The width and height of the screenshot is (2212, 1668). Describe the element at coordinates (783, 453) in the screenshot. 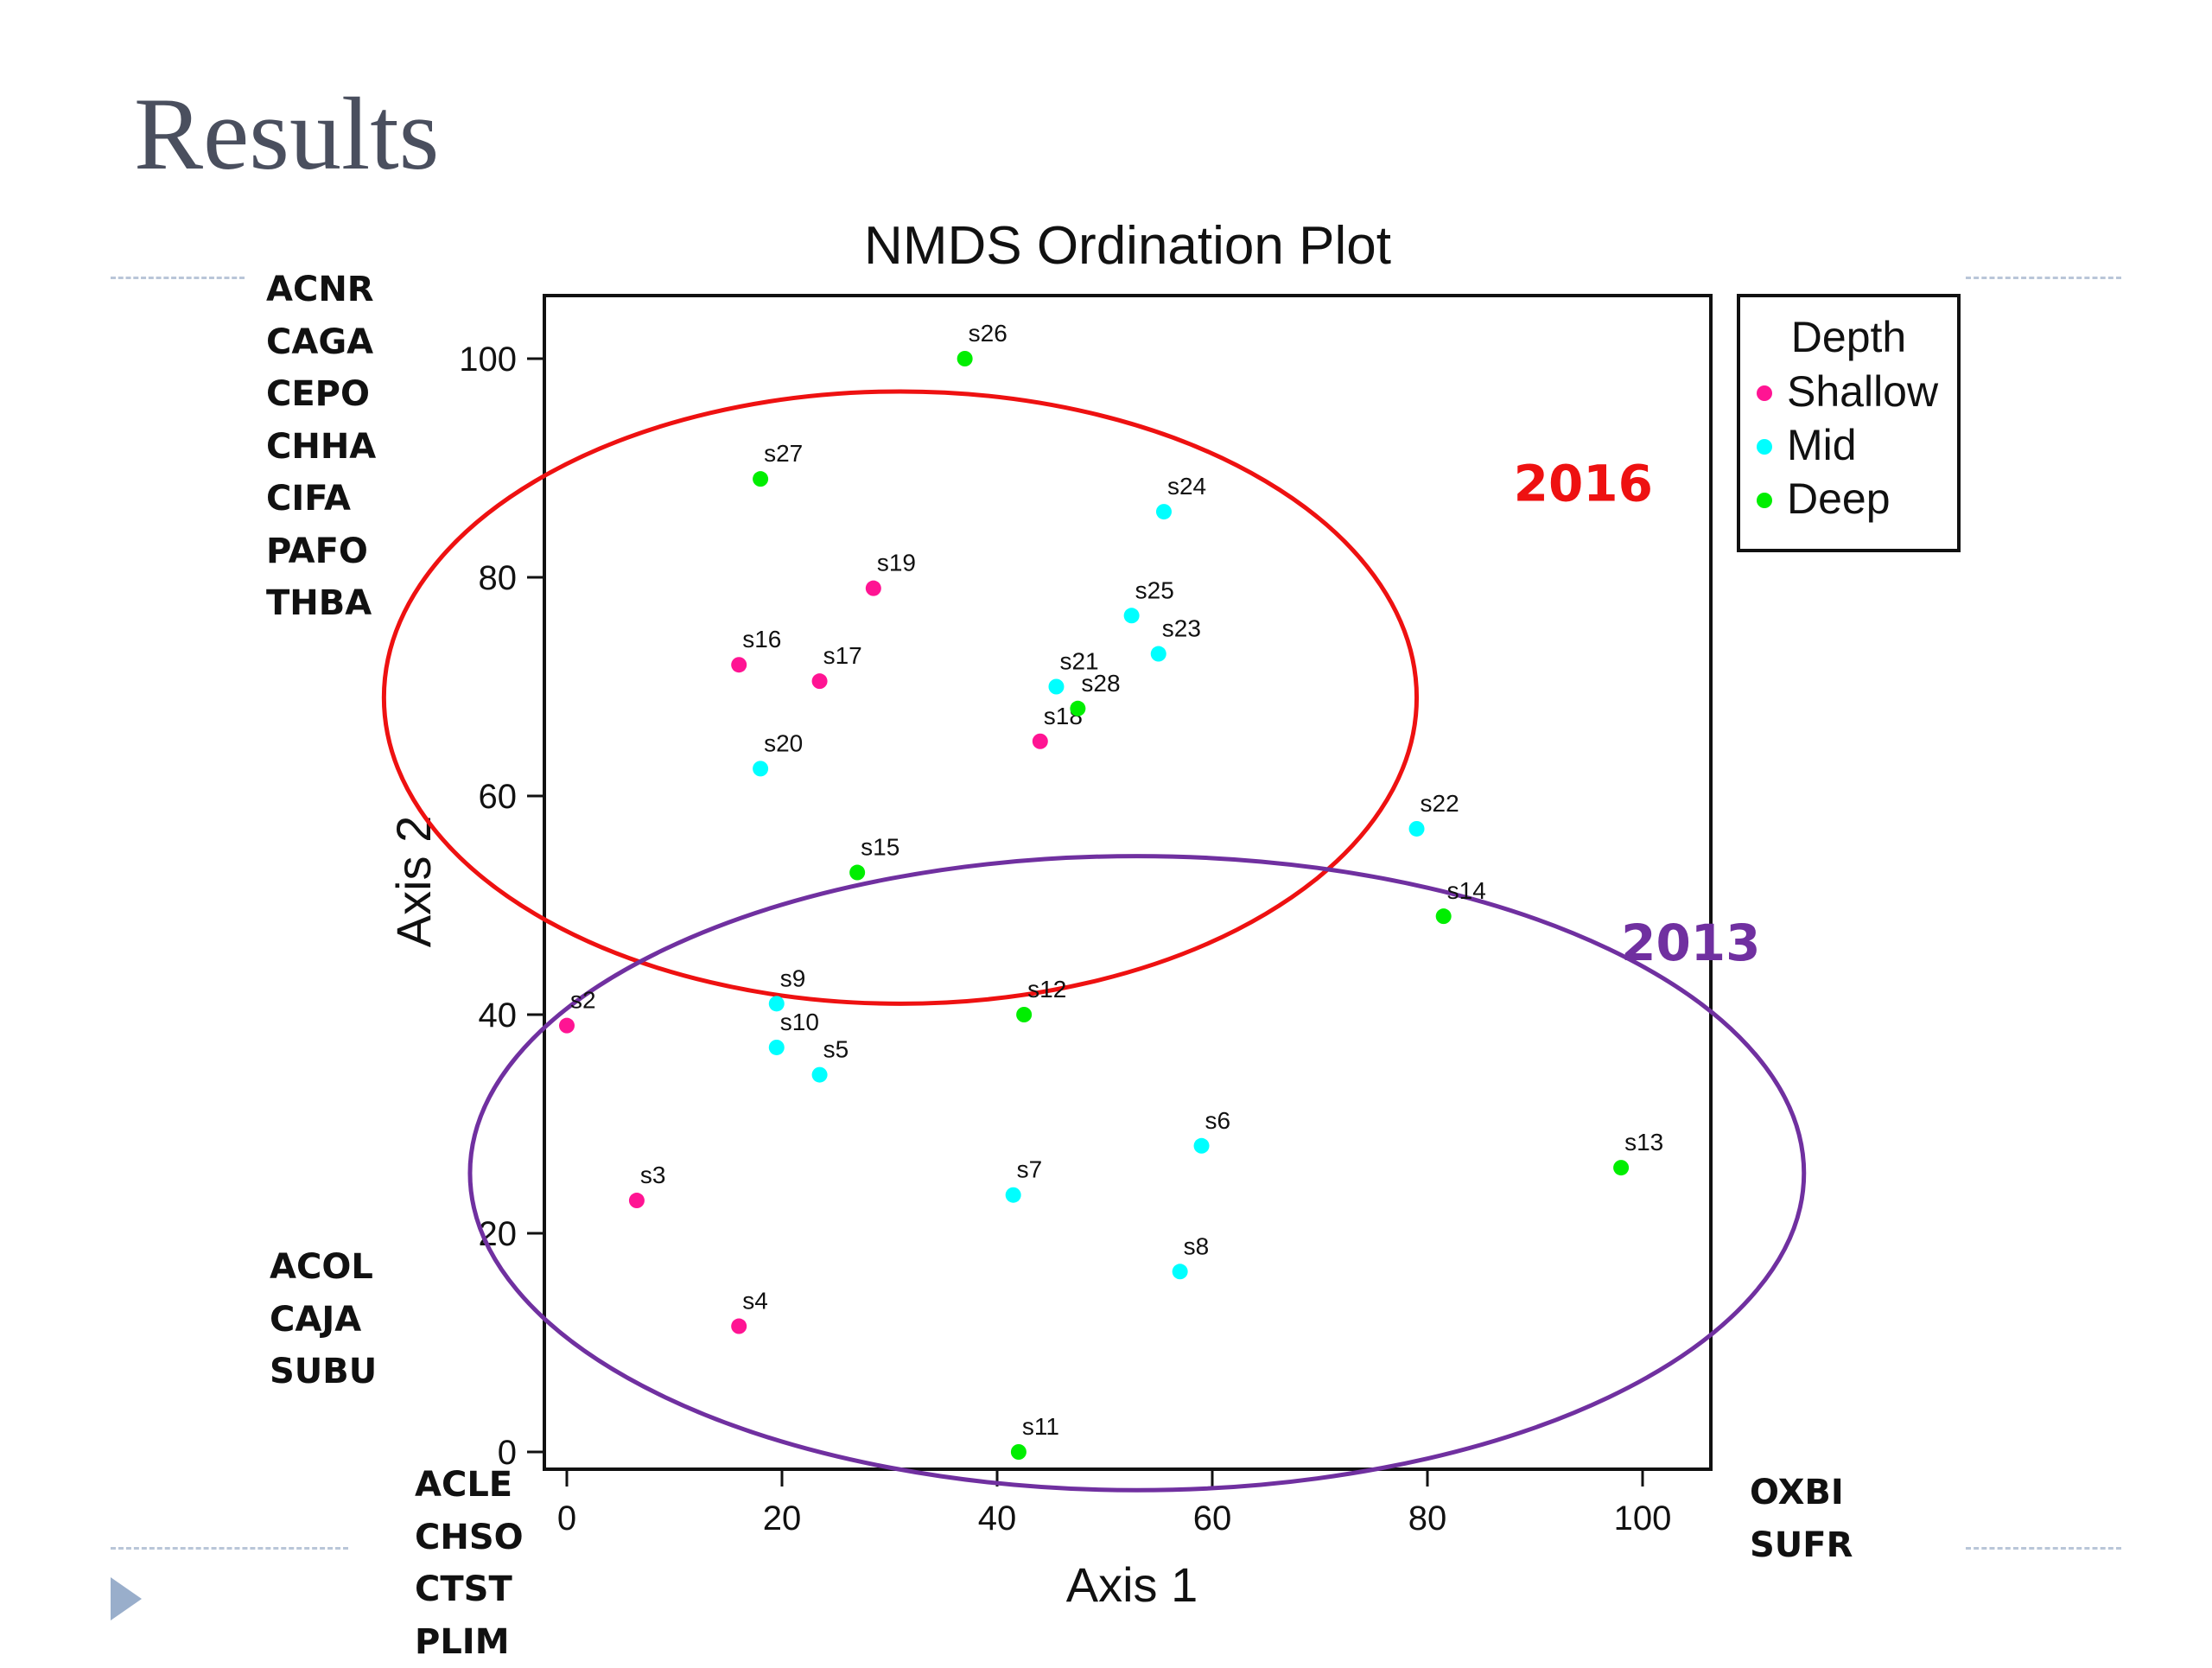

I see `point-label-s27: s27` at that location.